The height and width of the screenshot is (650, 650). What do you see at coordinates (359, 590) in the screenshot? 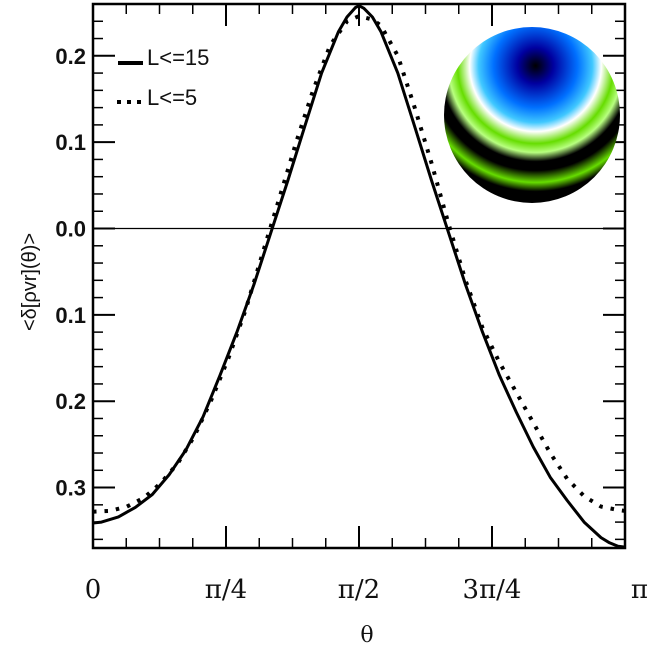
I see `x-tick-label: π/2` at bounding box center [359, 590].